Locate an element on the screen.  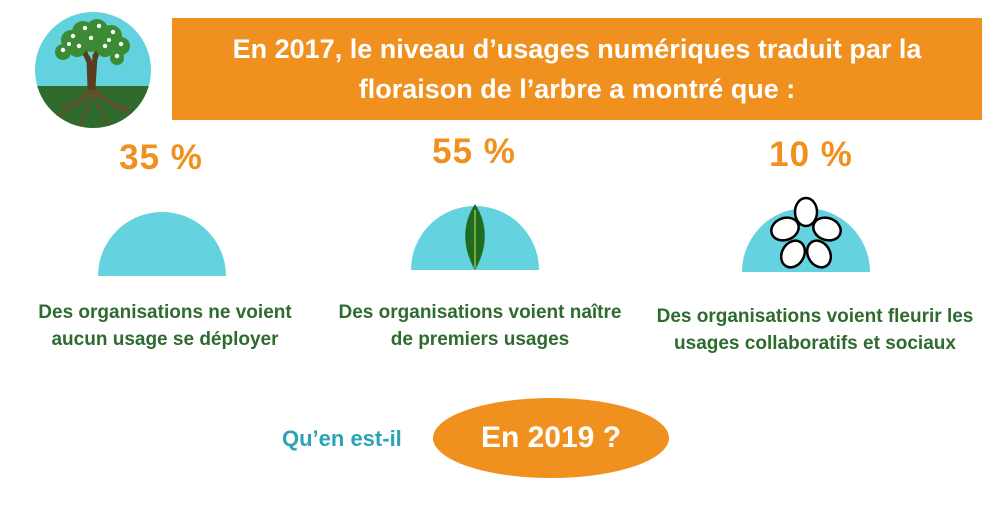
year-2019-button: En 2019 ? is located at coordinates (551, 438).